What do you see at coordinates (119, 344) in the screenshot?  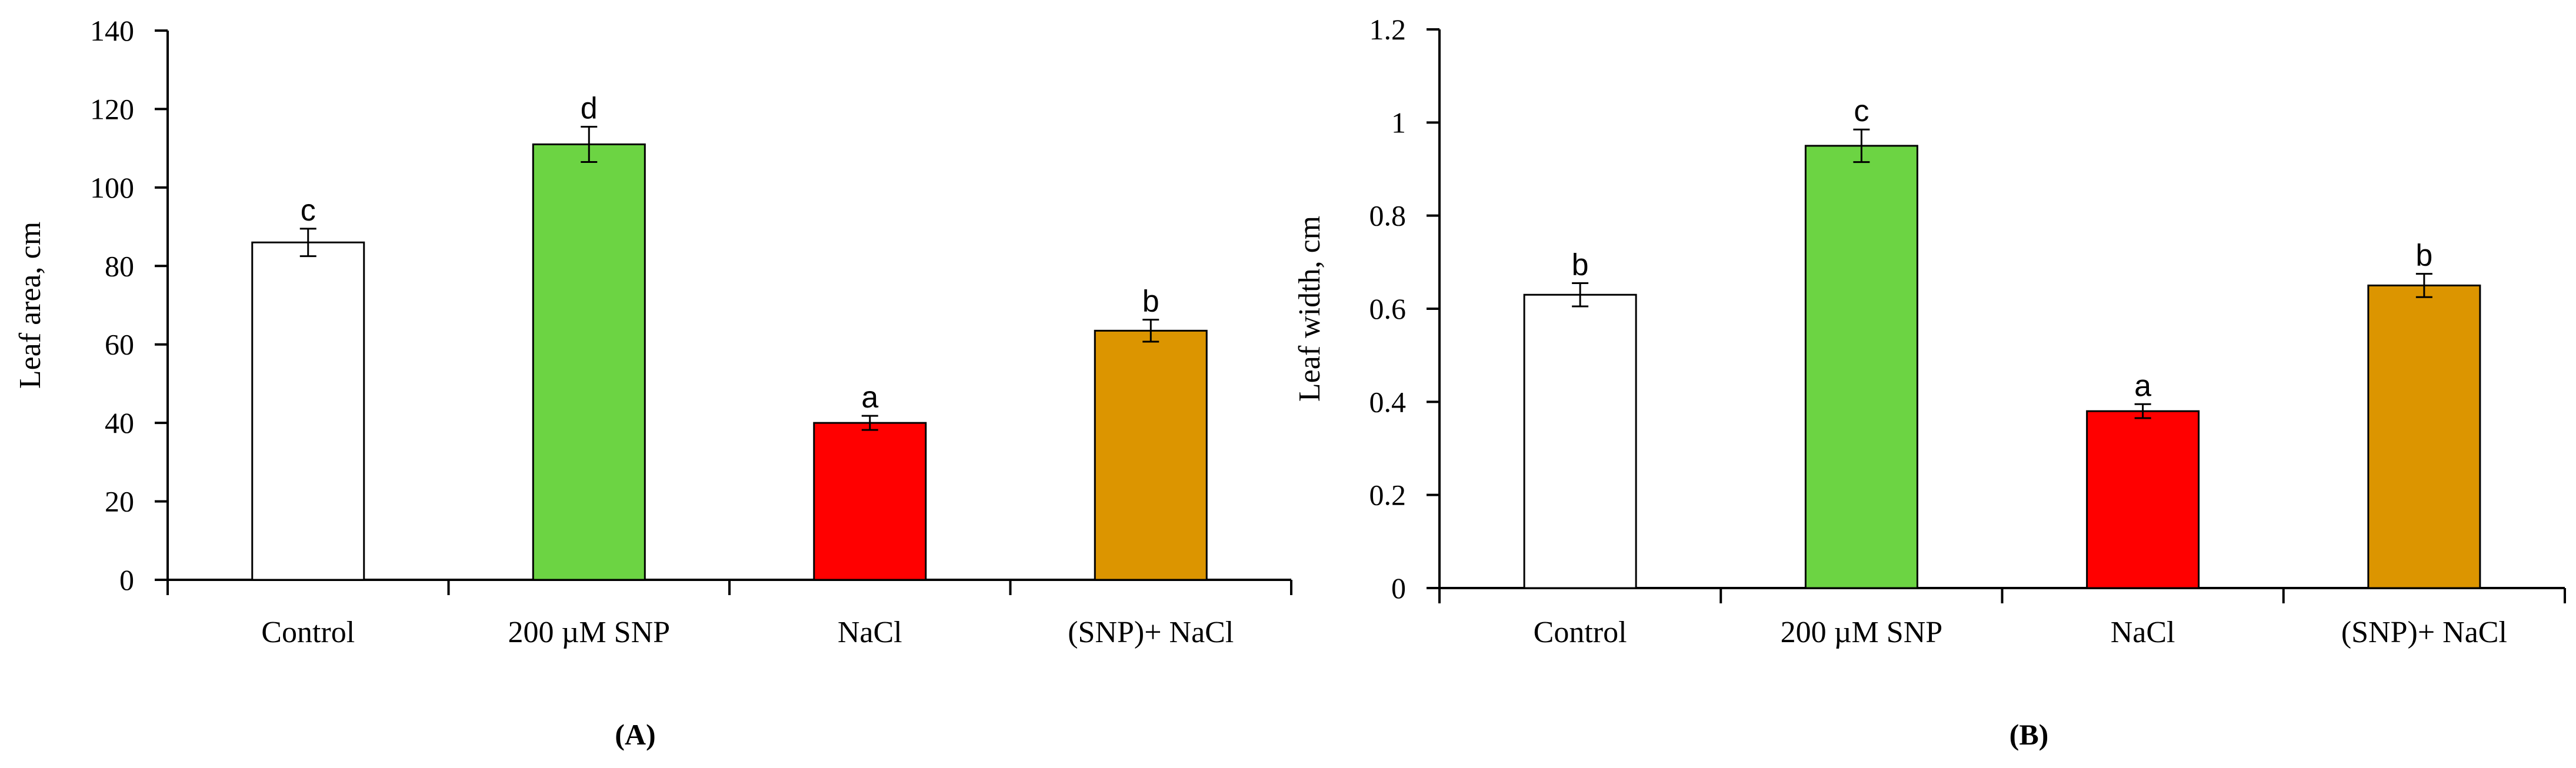 I see `y-tick-label: 60` at bounding box center [119, 344].